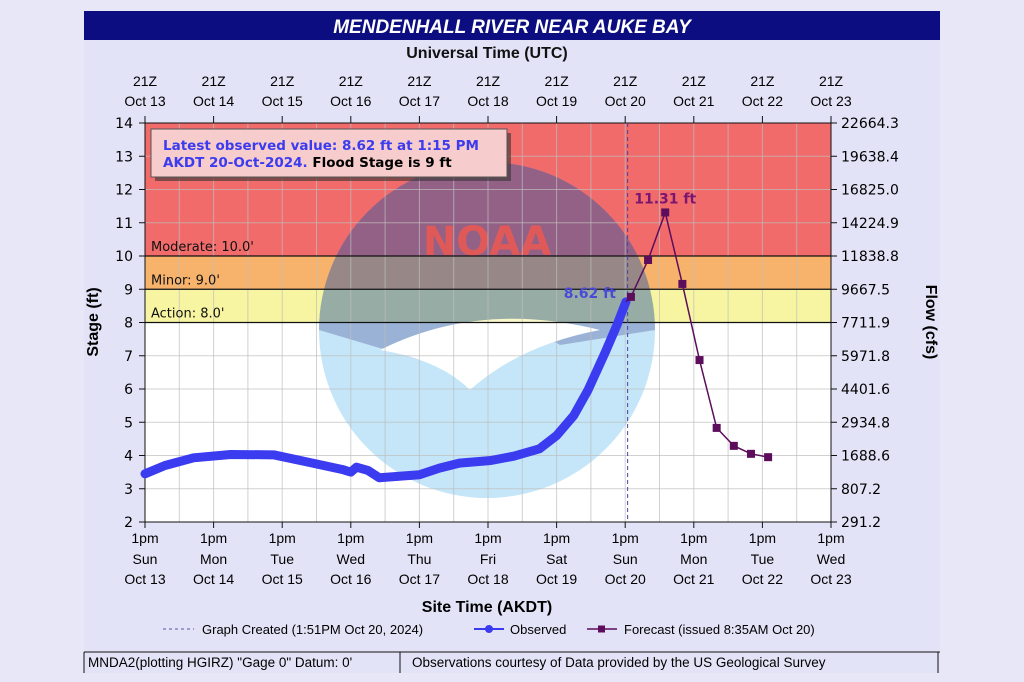 This screenshot has height=682, width=1024. What do you see at coordinates (213, 101) in the screenshot?
I see `top-tick-label: Oct 14` at bounding box center [213, 101].